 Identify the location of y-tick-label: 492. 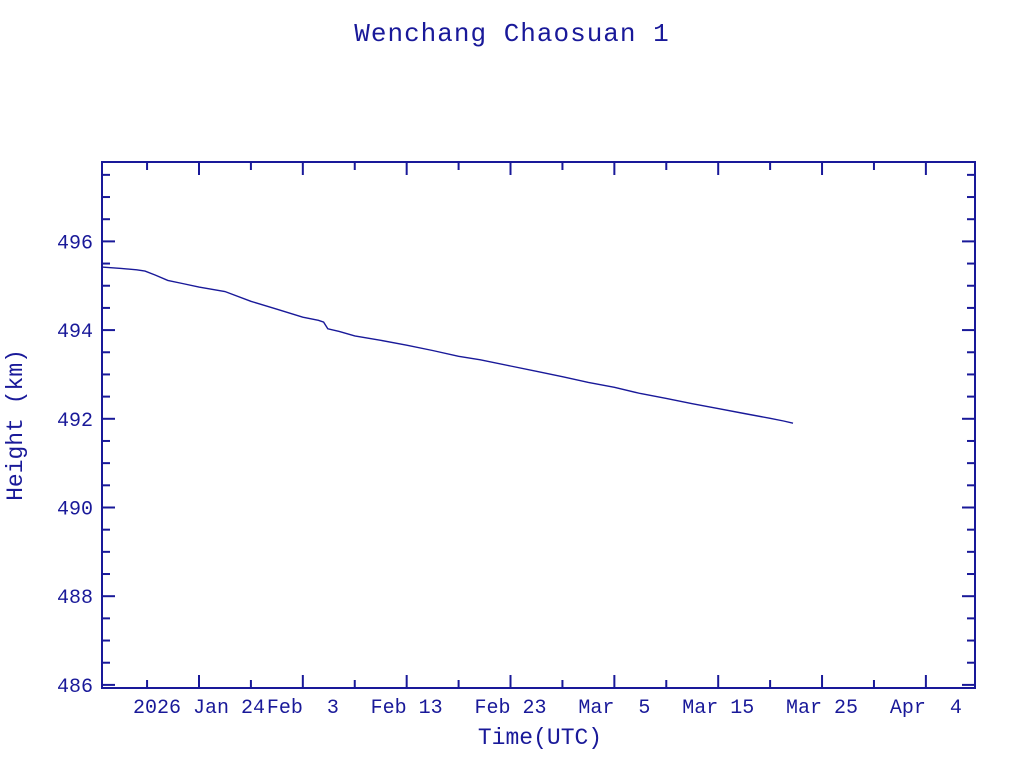
(75, 421).